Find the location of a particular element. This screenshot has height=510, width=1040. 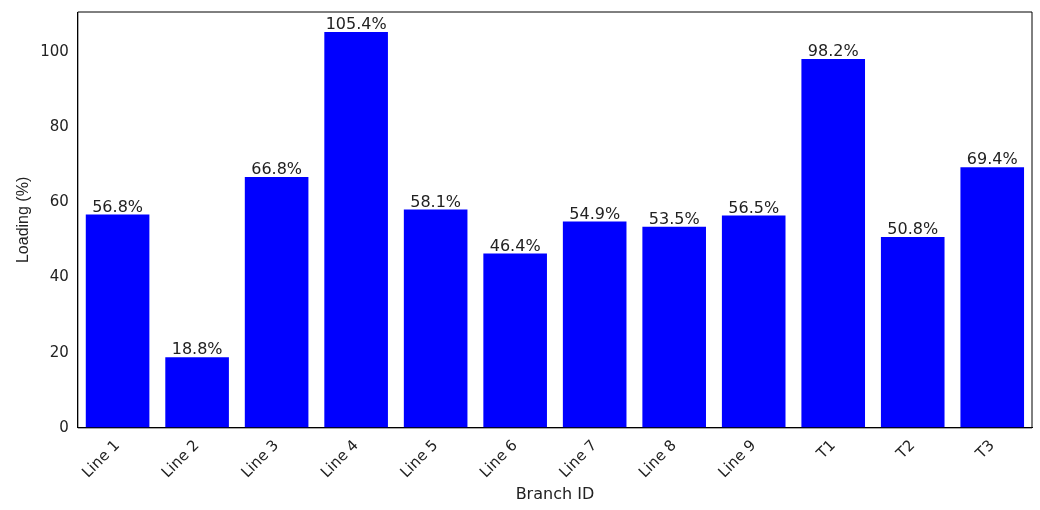

y-tick-label: 40 is located at coordinates (59, 276).